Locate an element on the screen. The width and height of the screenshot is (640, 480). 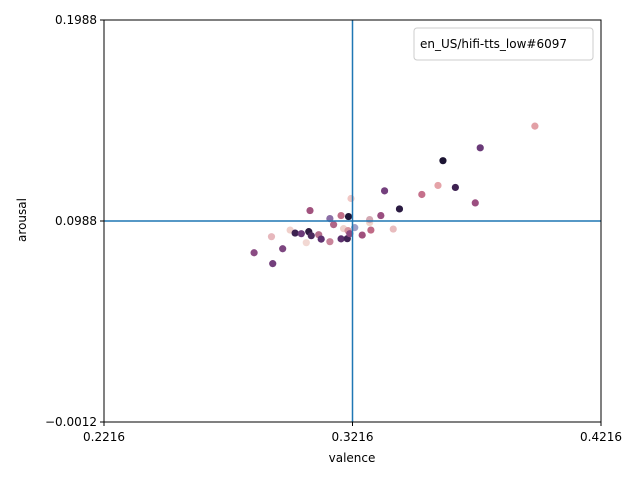
y-tick-label: 0.0988 is located at coordinates (76, 221).